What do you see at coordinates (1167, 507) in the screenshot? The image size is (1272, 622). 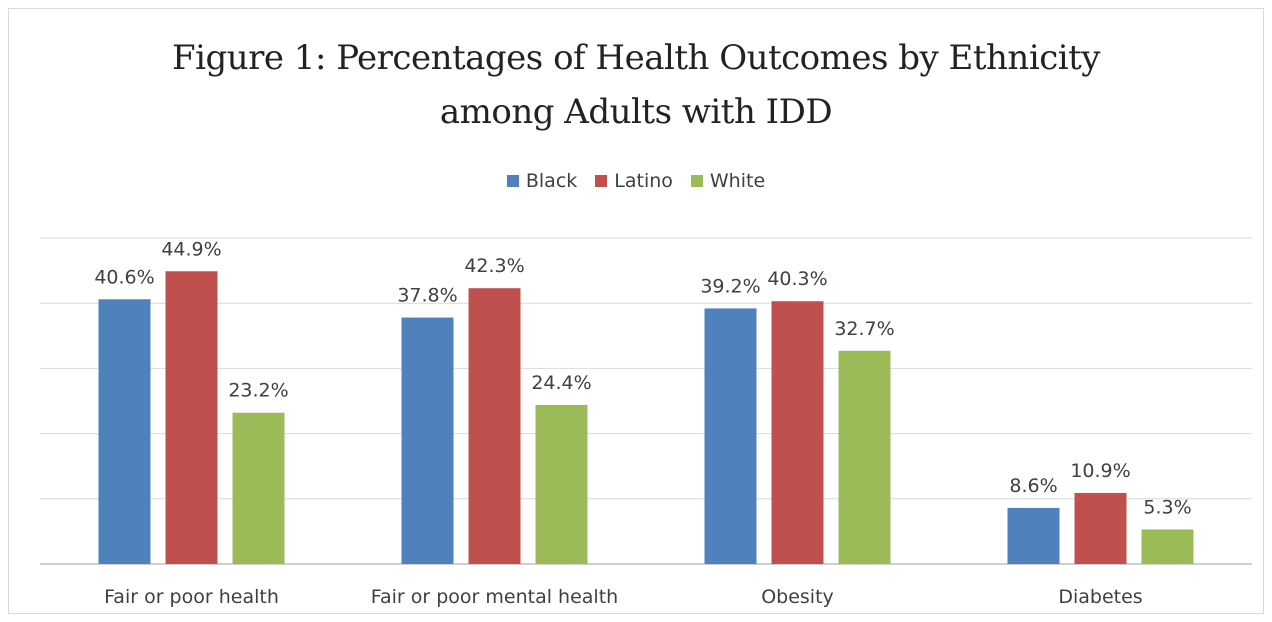 I see `data-label-white-4: 5.3%` at bounding box center [1167, 507].